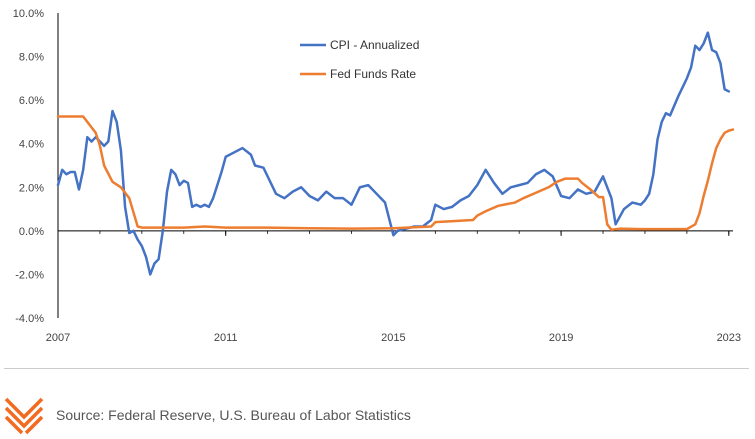 Image resolution: width=755 pixels, height=439 pixels. Describe the element at coordinates (58, 338) in the screenshot. I see `x-tick-label: 2007` at that location.